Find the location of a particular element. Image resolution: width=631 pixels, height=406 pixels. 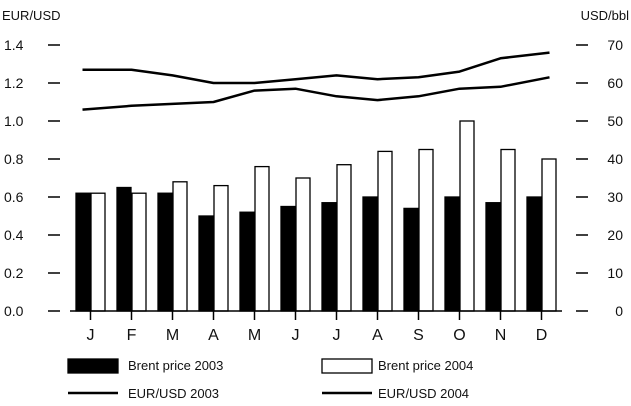

right-axis: 0 10 20 30 40 50 60 70 is located at coordinates (599, 178).